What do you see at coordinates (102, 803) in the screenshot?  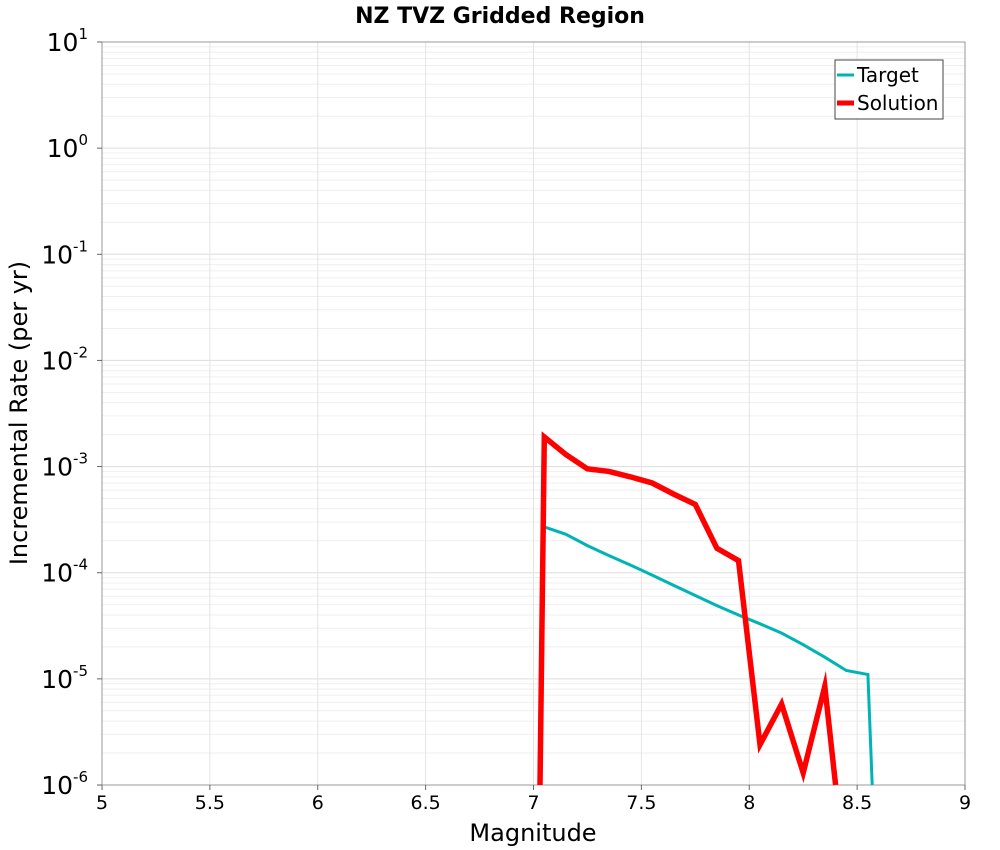 I see `x-tick-label: 5` at bounding box center [102, 803].